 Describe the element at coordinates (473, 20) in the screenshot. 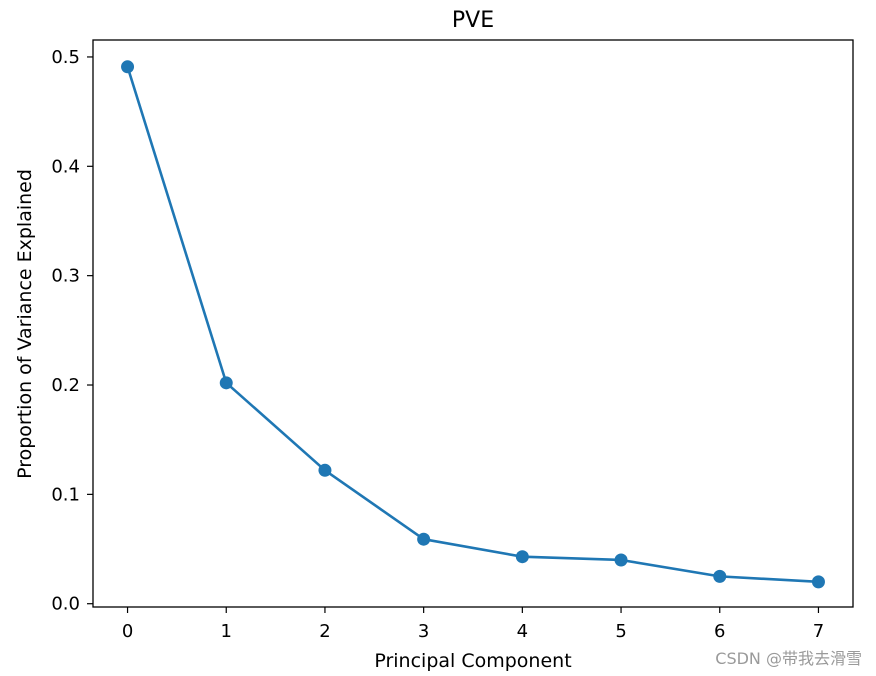

I see `chart-title: PVE` at that location.